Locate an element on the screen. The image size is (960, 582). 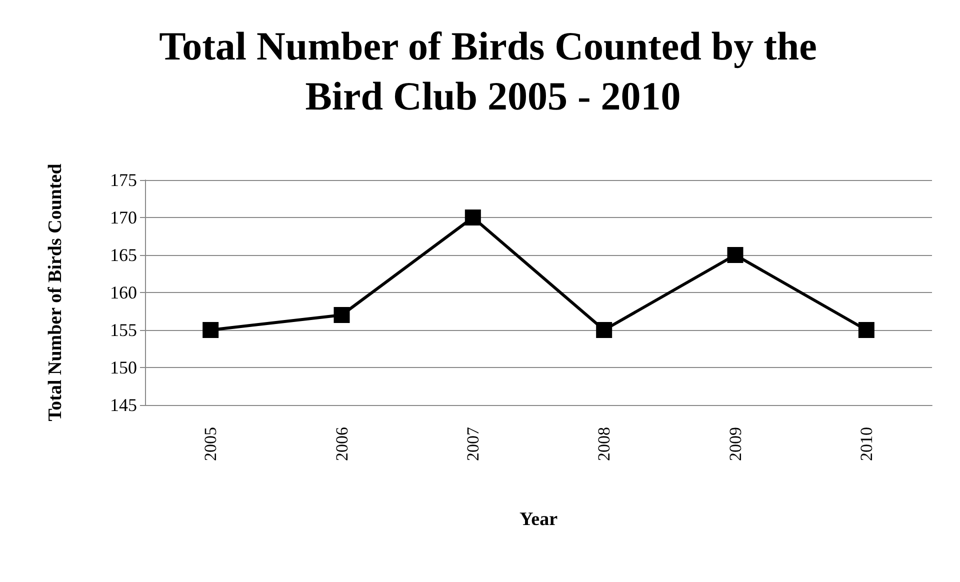
x-tick-label: 2010 is located at coordinates (866, 444).